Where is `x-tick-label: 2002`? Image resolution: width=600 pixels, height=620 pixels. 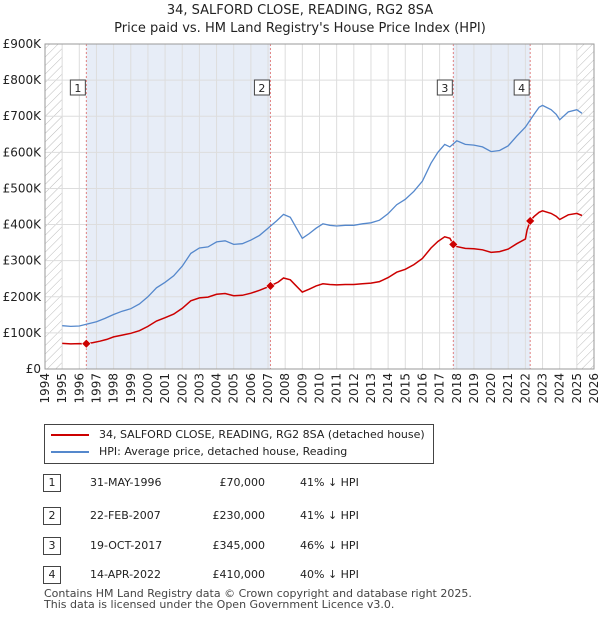 x-tick-label: 2002 is located at coordinates (182, 388).